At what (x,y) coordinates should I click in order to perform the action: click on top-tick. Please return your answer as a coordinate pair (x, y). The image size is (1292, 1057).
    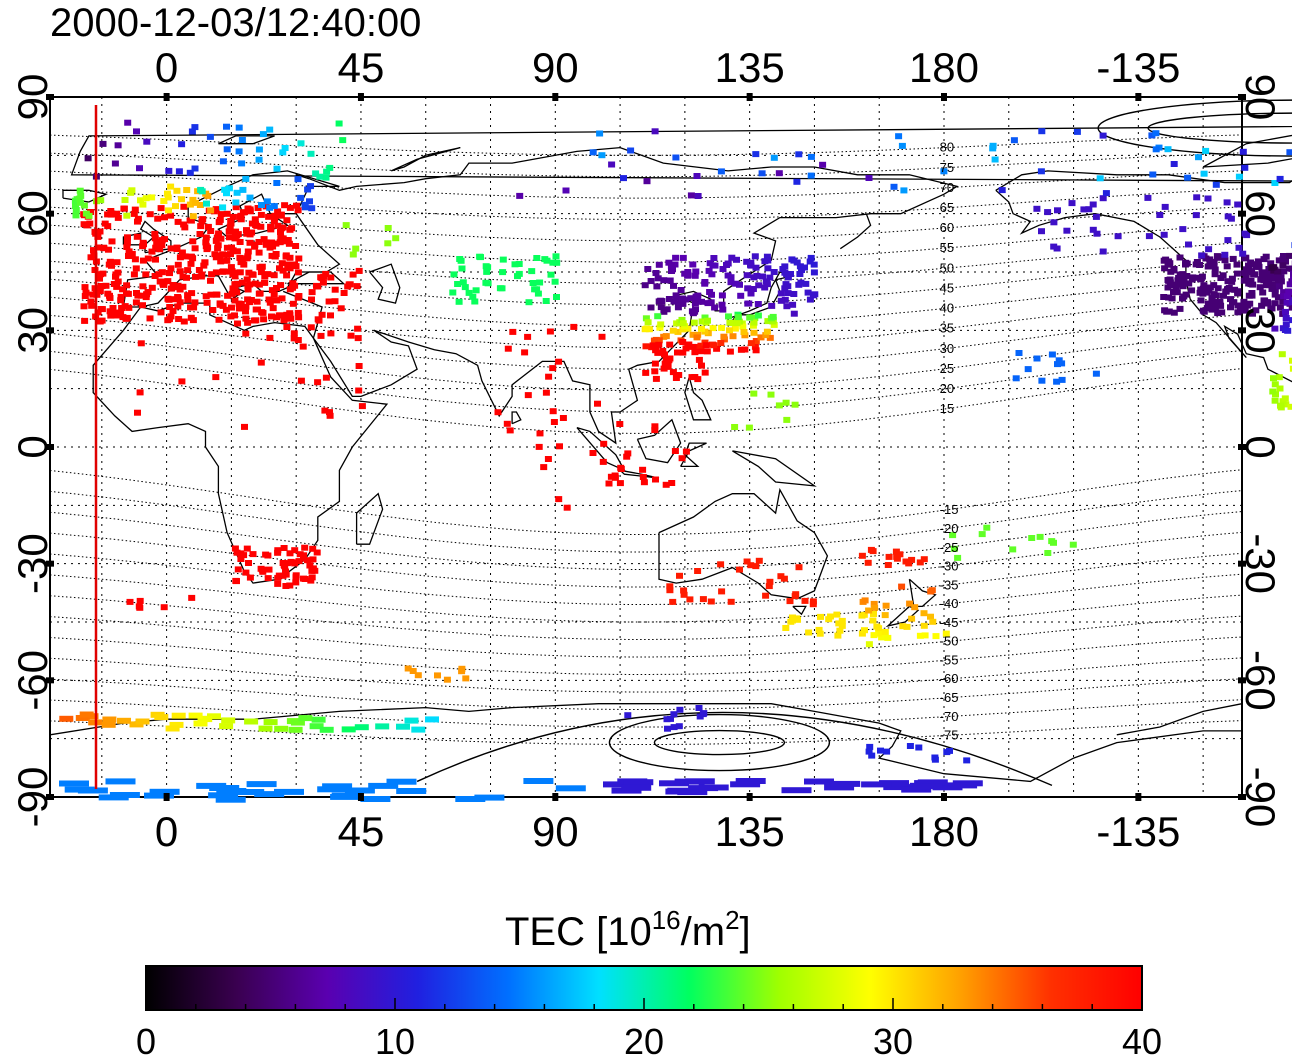
    Looking at the image, I should click on (166, 97).